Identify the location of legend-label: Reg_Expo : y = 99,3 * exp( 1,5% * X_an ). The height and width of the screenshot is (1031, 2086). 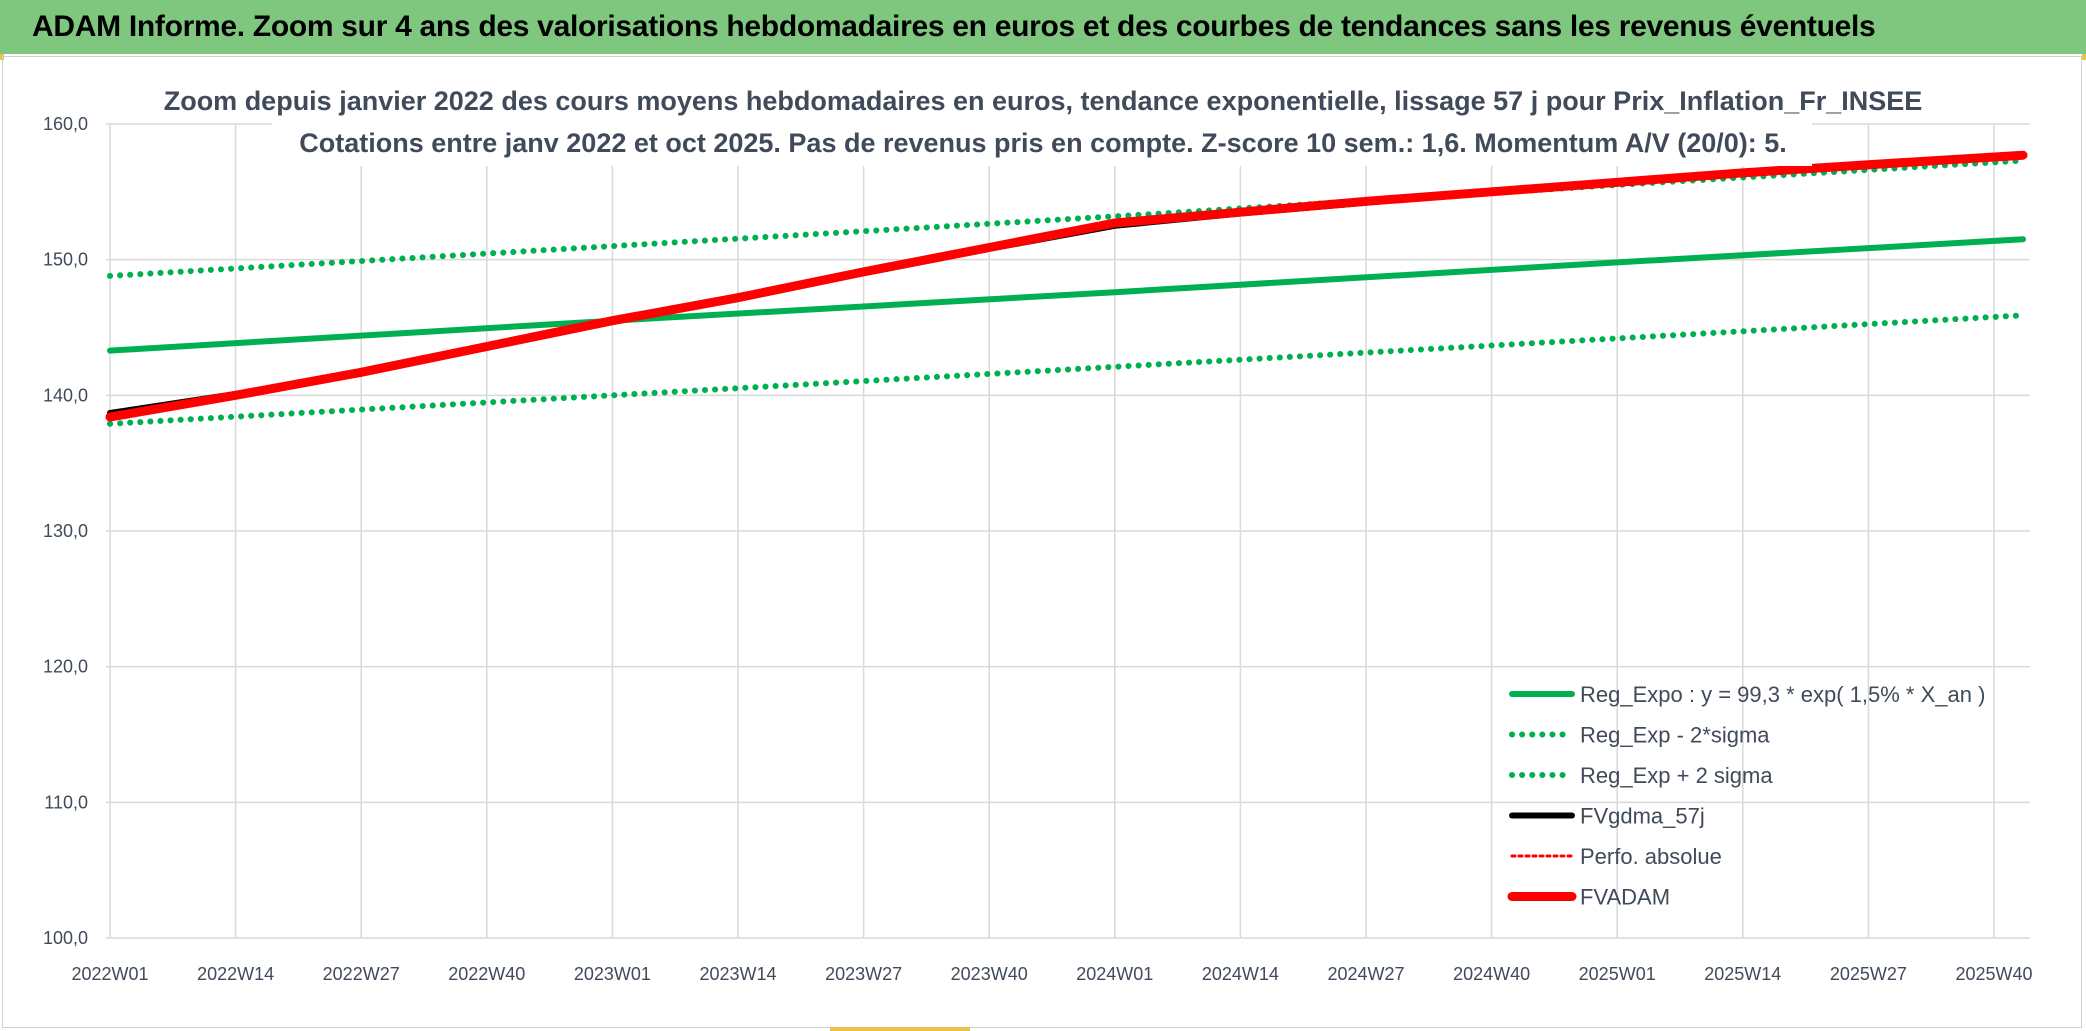
(1782, 694).